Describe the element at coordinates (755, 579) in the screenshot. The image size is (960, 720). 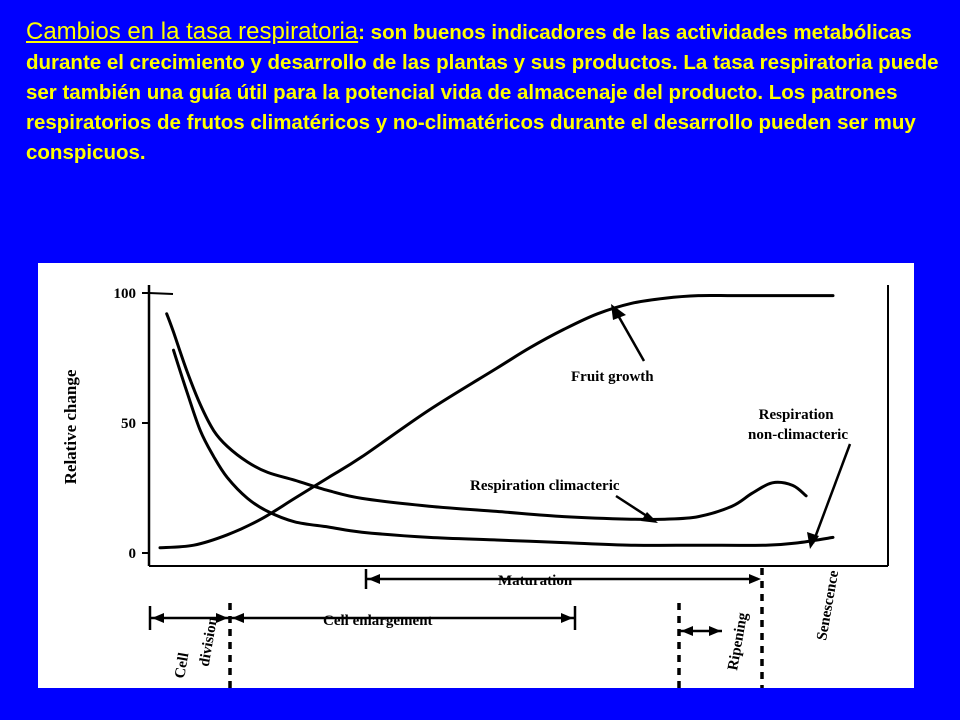
I see `arrowhead-maturation-right` at that location.